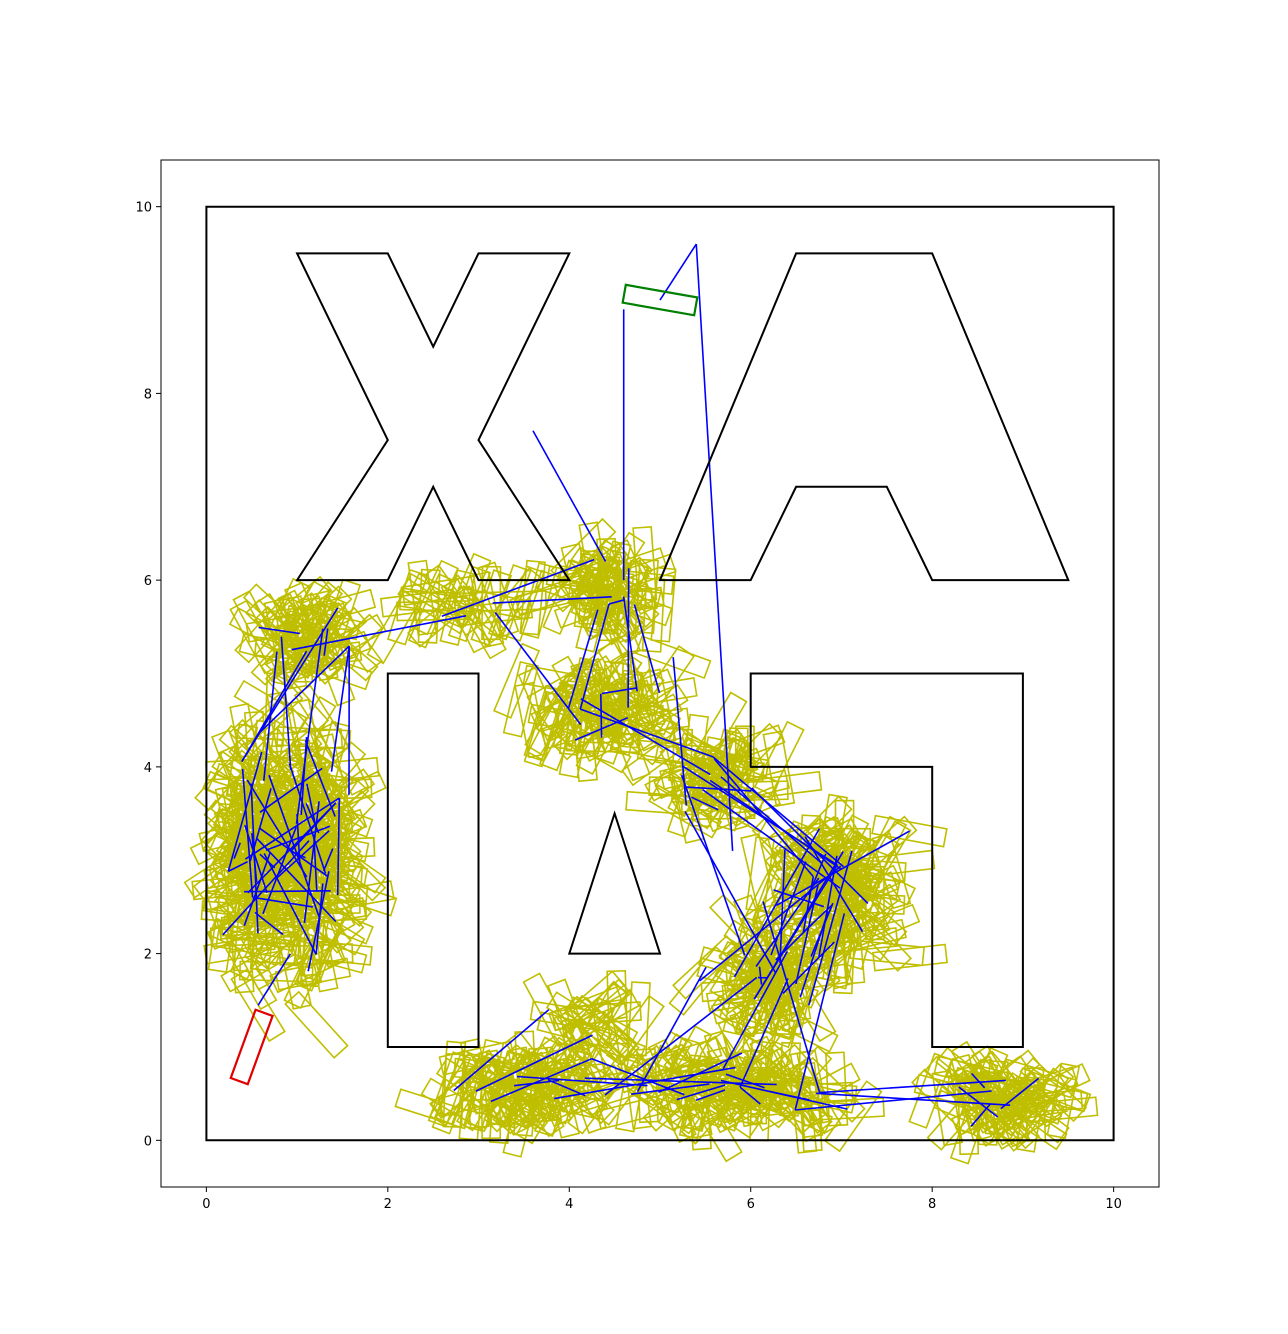 This screenshot has height=1334, width=1288. What do you see at coordinates (569, 1204) in the screenshot?
I see `x-tick-label: 4` at bounding box center [569, 1204].